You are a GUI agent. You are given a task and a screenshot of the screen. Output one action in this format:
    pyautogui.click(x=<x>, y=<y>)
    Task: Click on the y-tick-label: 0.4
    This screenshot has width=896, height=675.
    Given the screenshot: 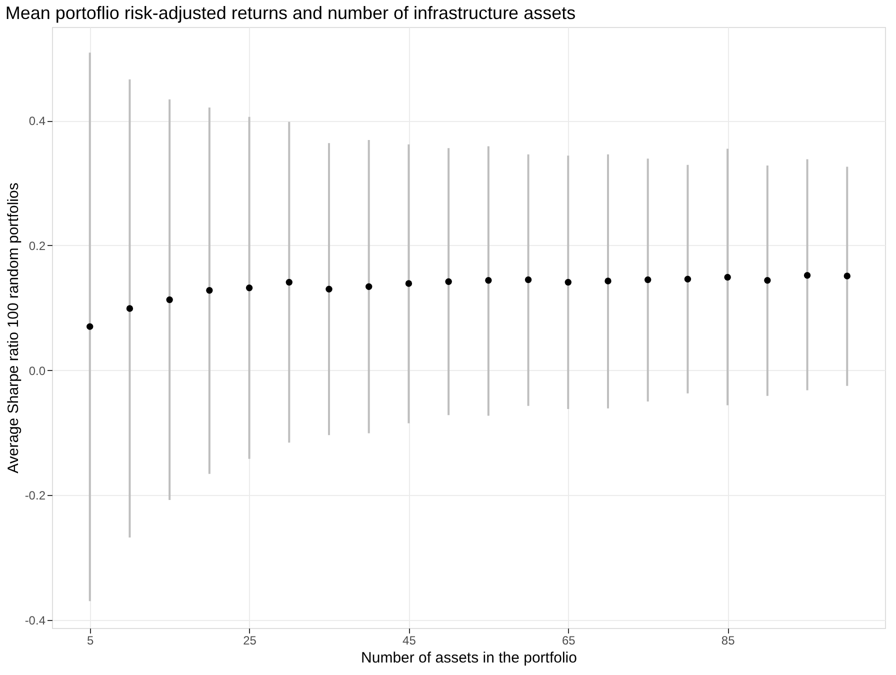 What is the action you would take?
    pyautogui.click(x=37, y=121)
    